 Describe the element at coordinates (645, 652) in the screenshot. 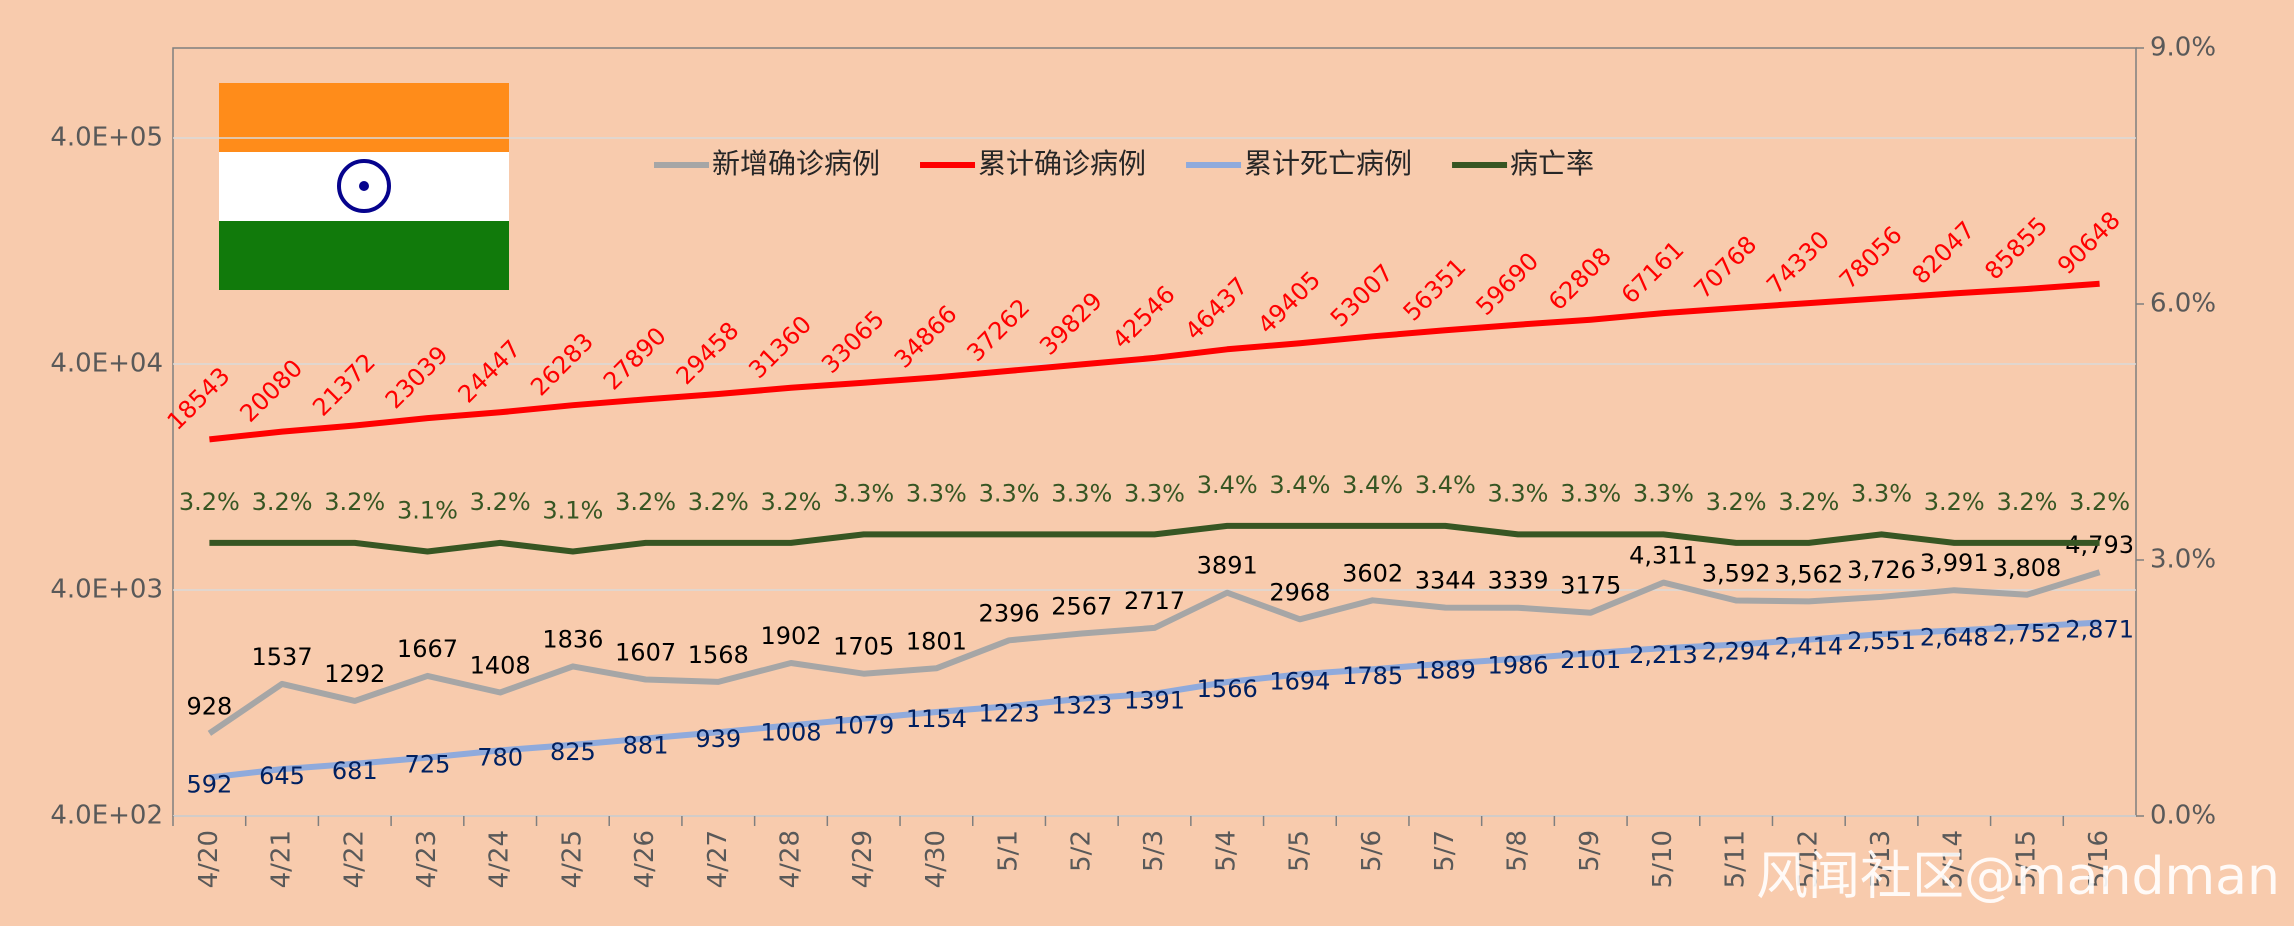

I see `data-label: 1607` at that location.